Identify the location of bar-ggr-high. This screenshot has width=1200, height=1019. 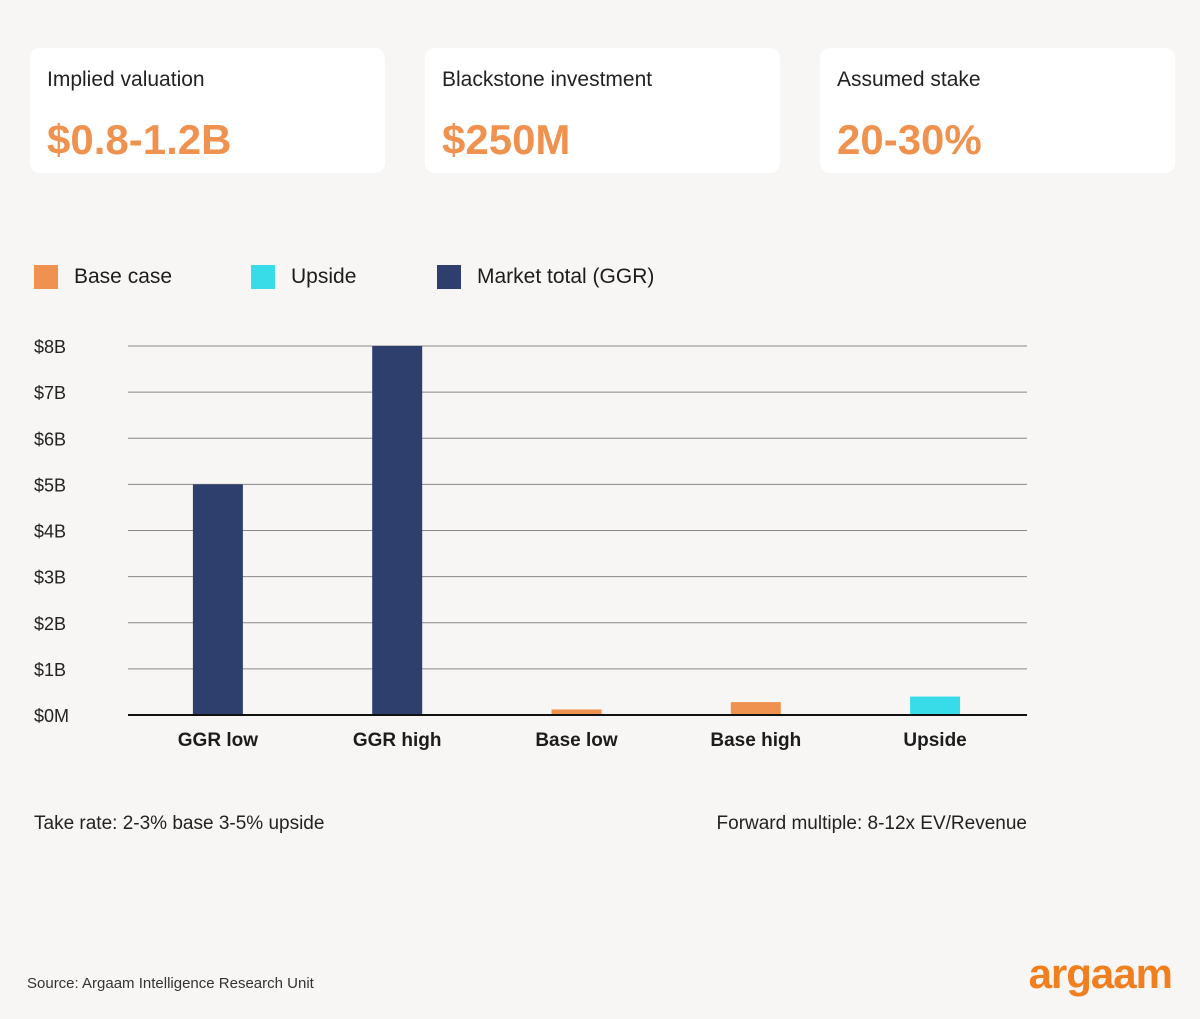
(397, 530).